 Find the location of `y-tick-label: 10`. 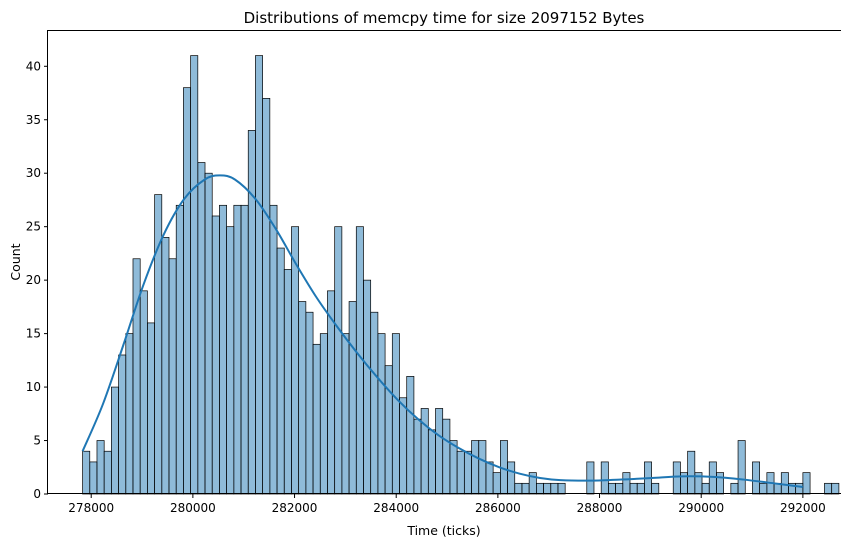

y-tick-label: 10 is located at coordinates (33, 387).